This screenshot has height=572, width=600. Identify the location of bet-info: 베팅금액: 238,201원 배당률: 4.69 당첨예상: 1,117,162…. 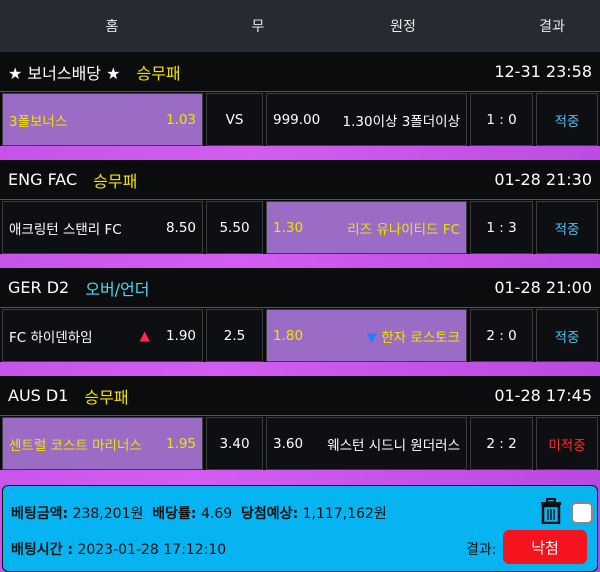
(199, 513).